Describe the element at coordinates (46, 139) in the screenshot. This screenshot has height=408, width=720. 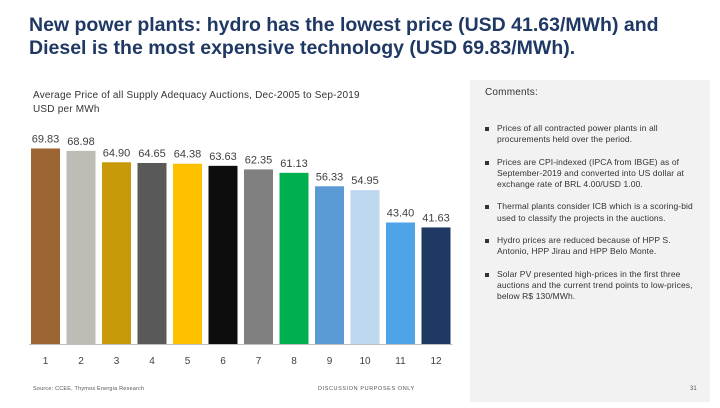
I see `data-label-1: 69.83` at that location.